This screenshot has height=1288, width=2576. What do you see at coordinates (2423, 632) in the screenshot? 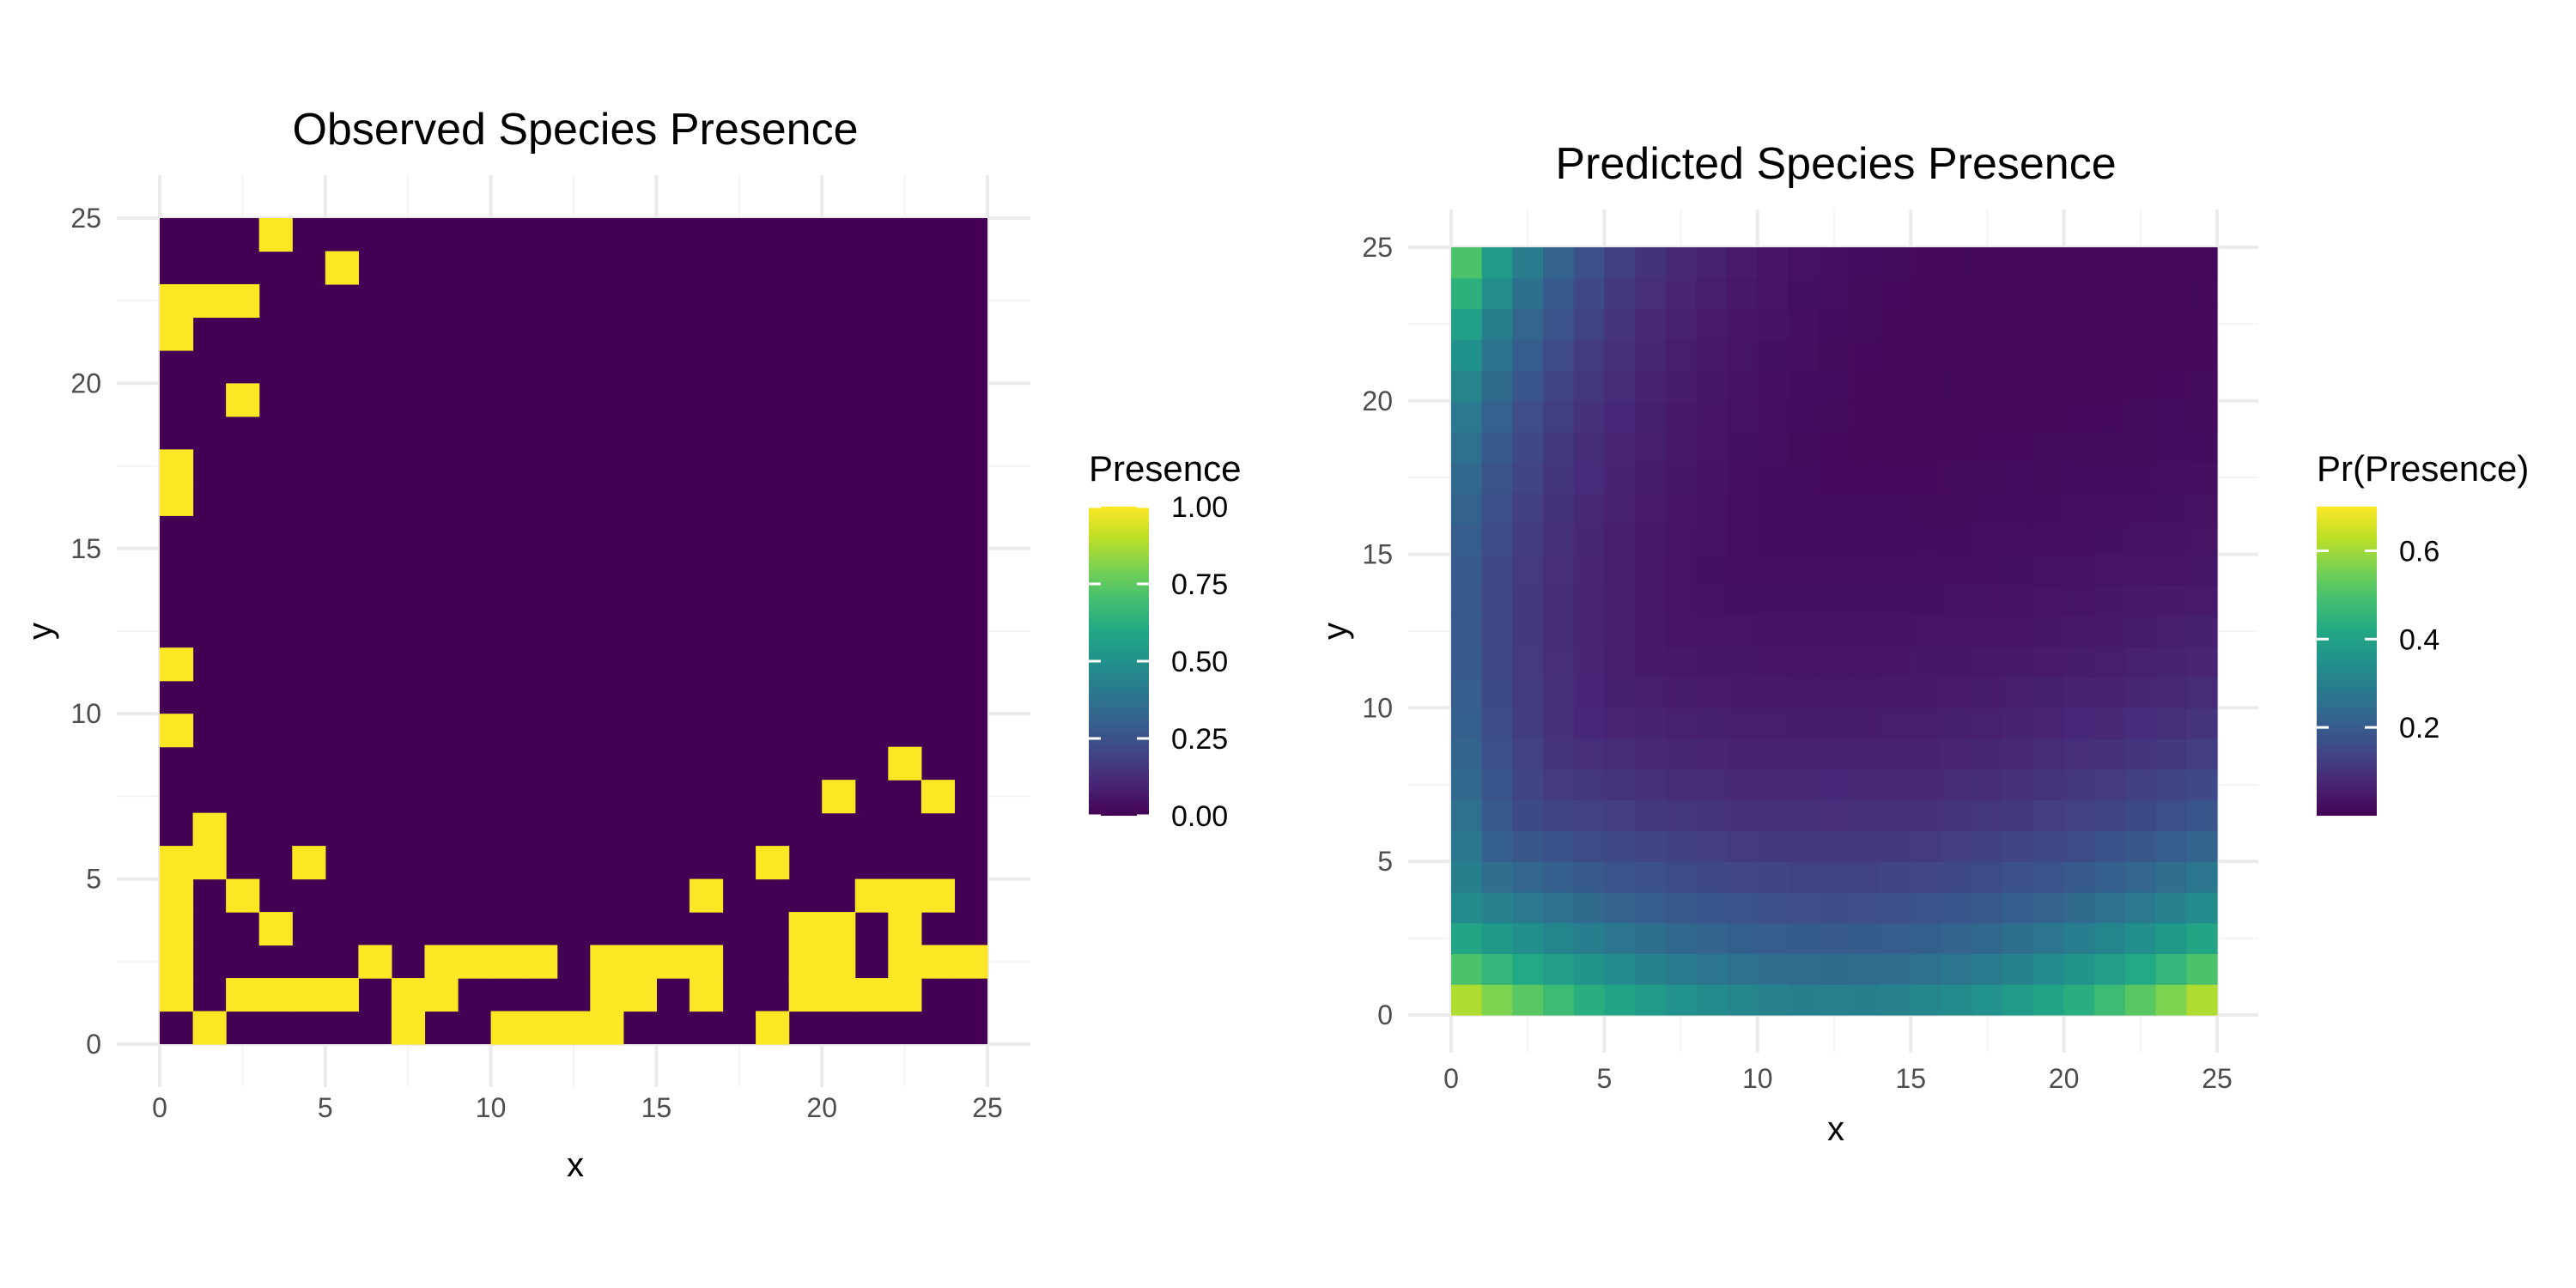
I see `predicted-legend: Pr(Presence) 0.2 0.4 0.6` at bounding box center [2423, 632].